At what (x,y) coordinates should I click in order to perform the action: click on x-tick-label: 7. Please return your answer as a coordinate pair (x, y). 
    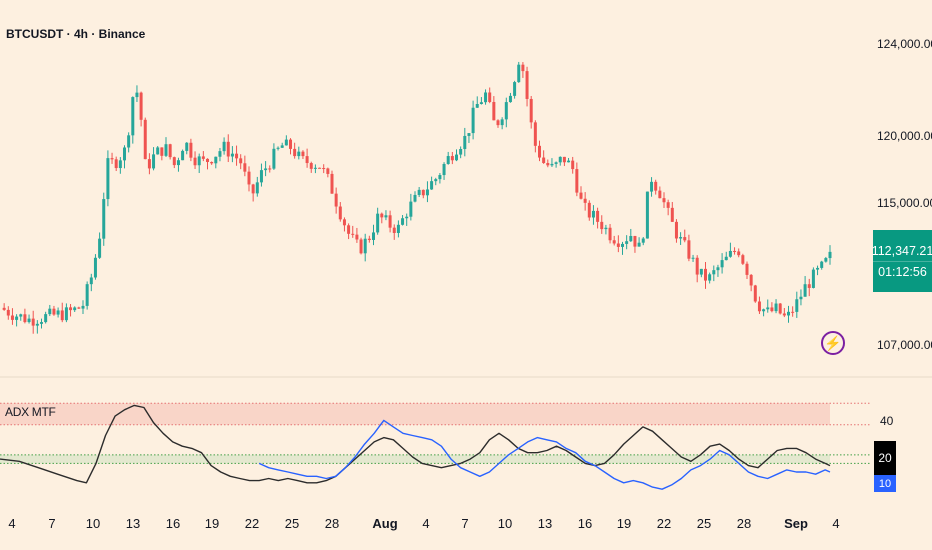
    Looking at the image, I should click on (464, 523).